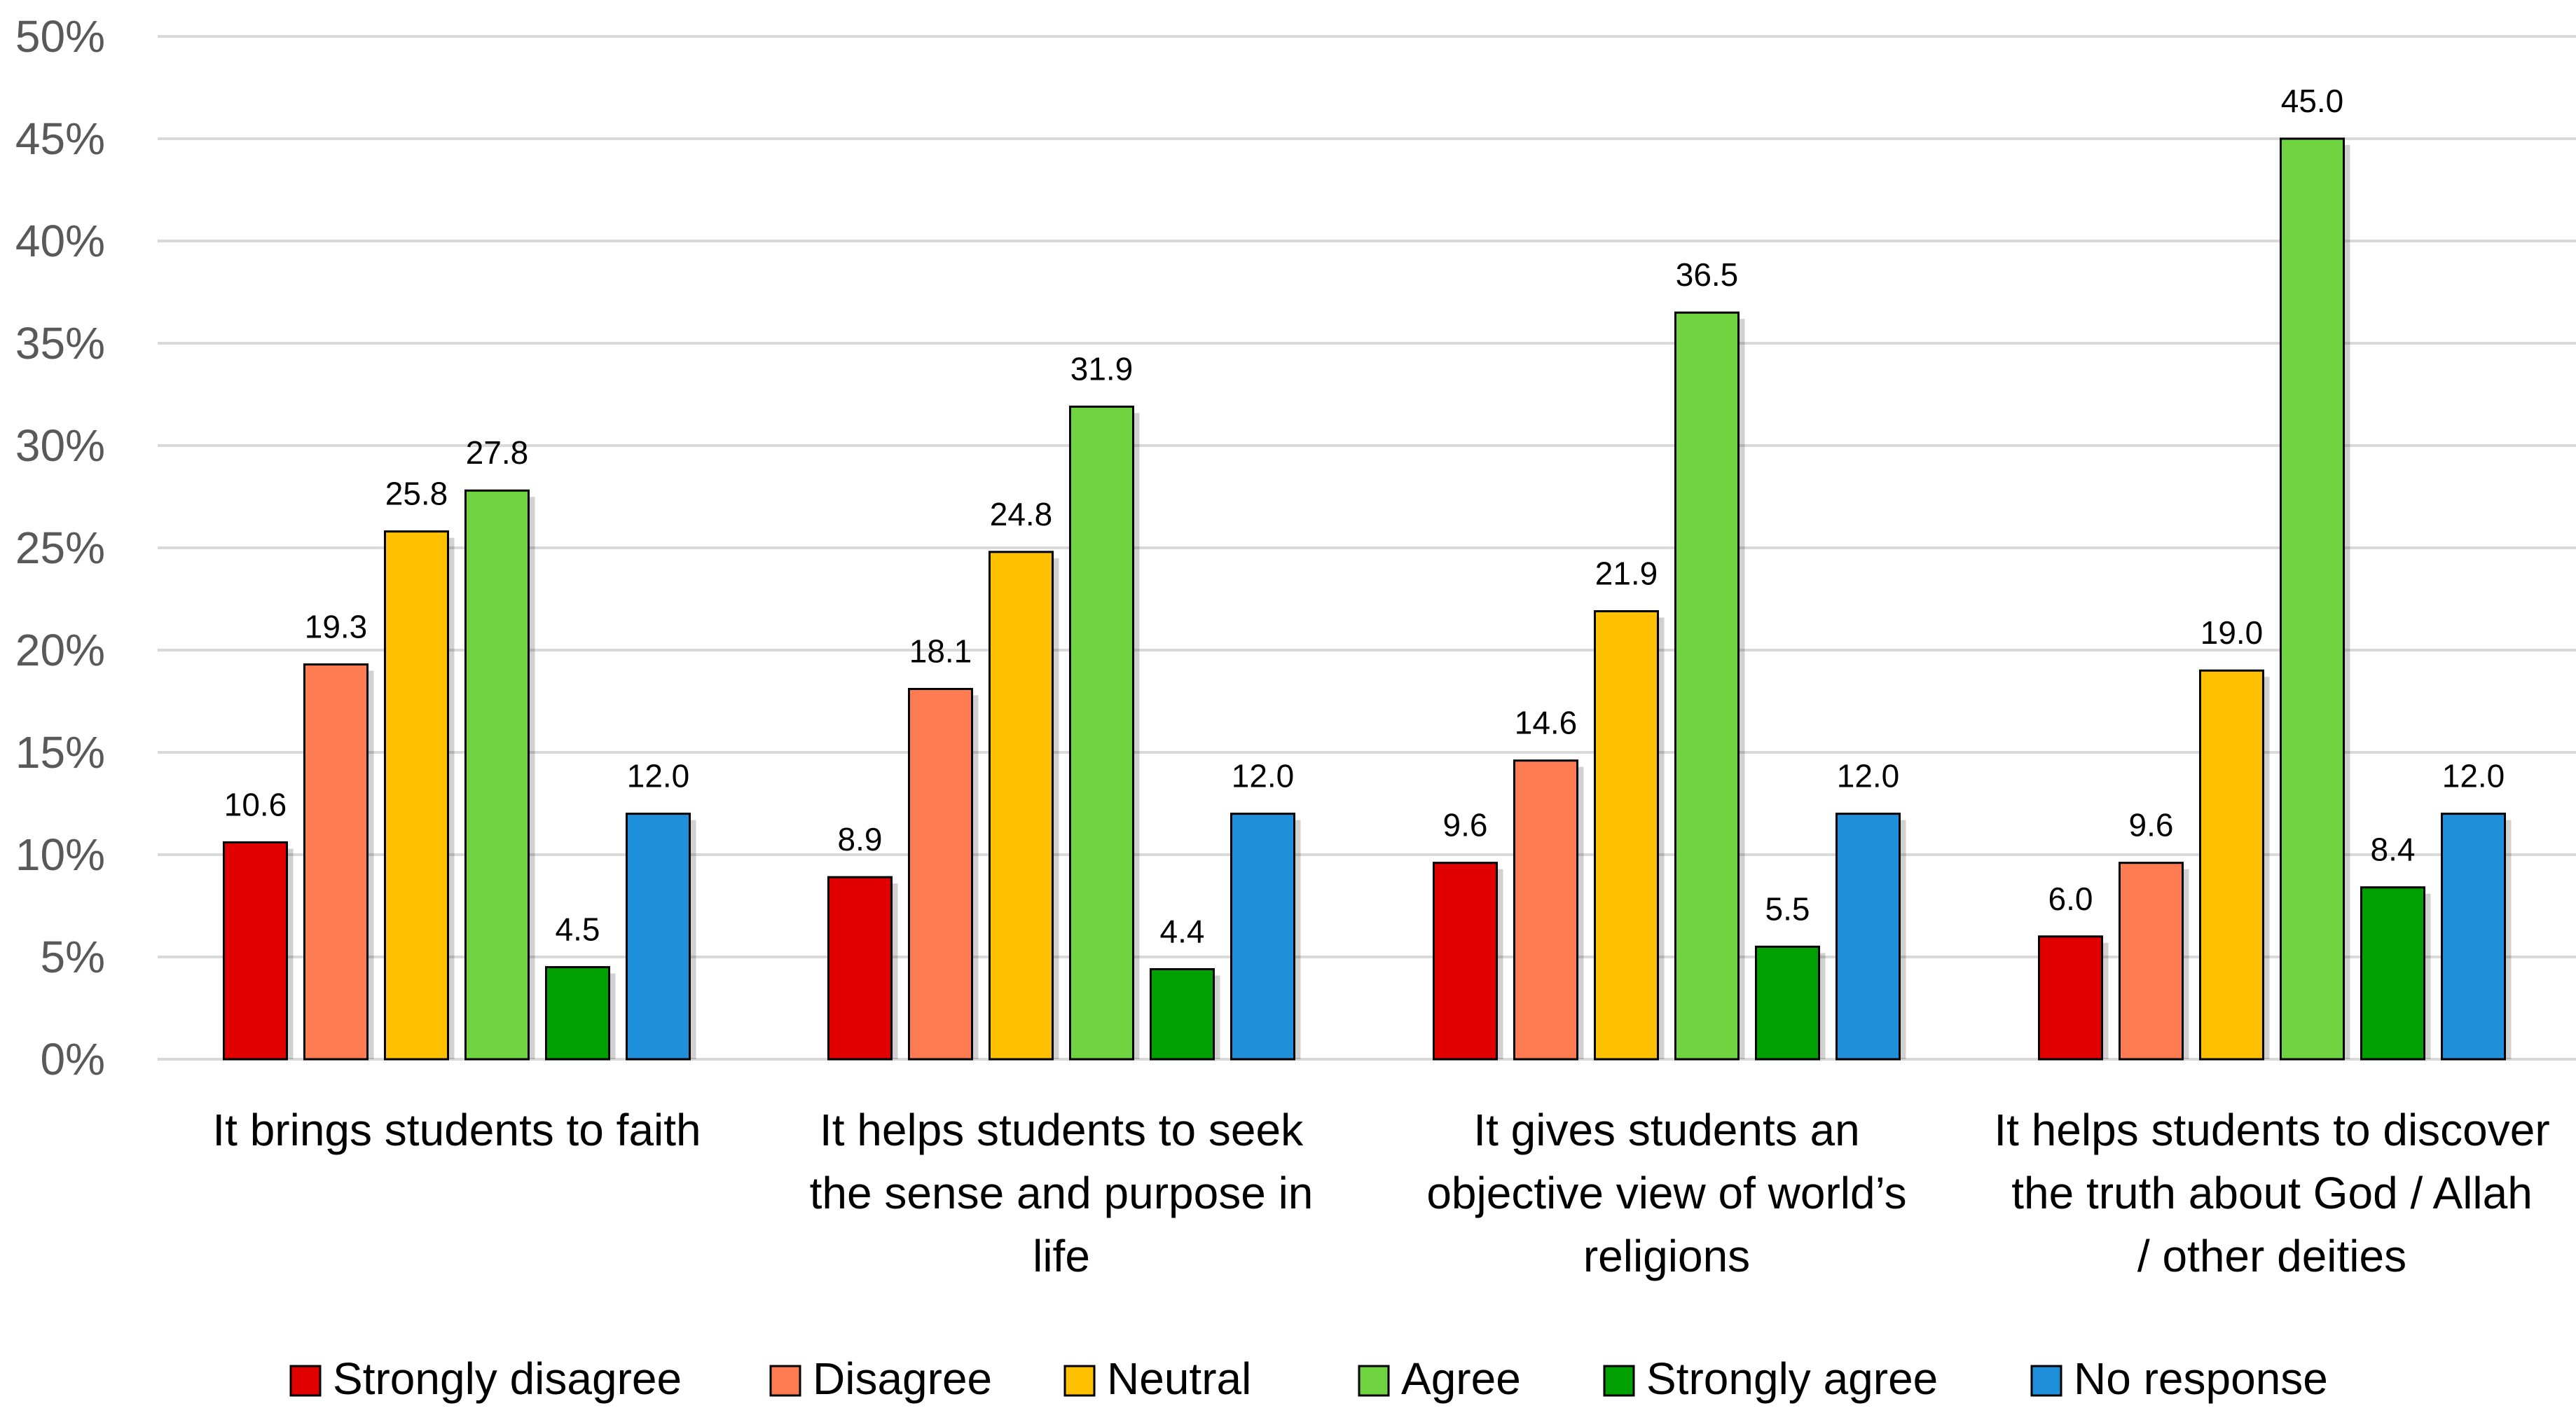  Describe the element at coordinates (1787, 908) in the screenshot. I see `data-label: 5.5` at that location.